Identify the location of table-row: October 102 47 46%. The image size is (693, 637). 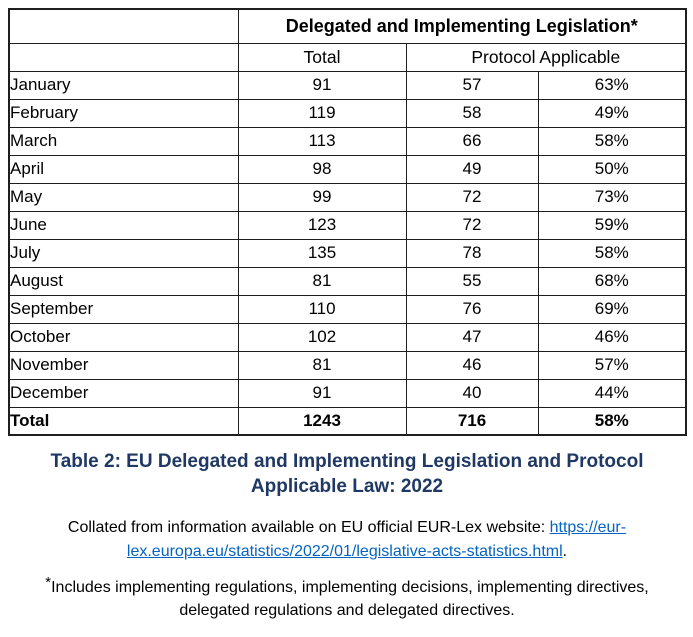
(347, 337).